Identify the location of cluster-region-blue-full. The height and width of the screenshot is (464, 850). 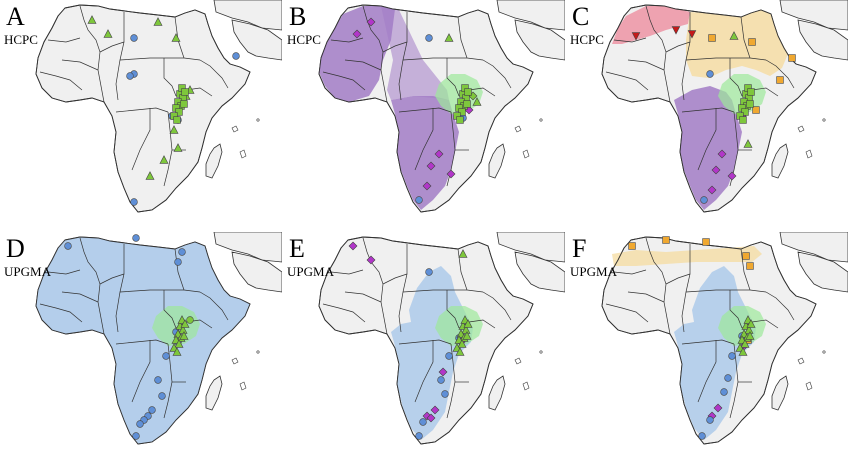
(143, 340).